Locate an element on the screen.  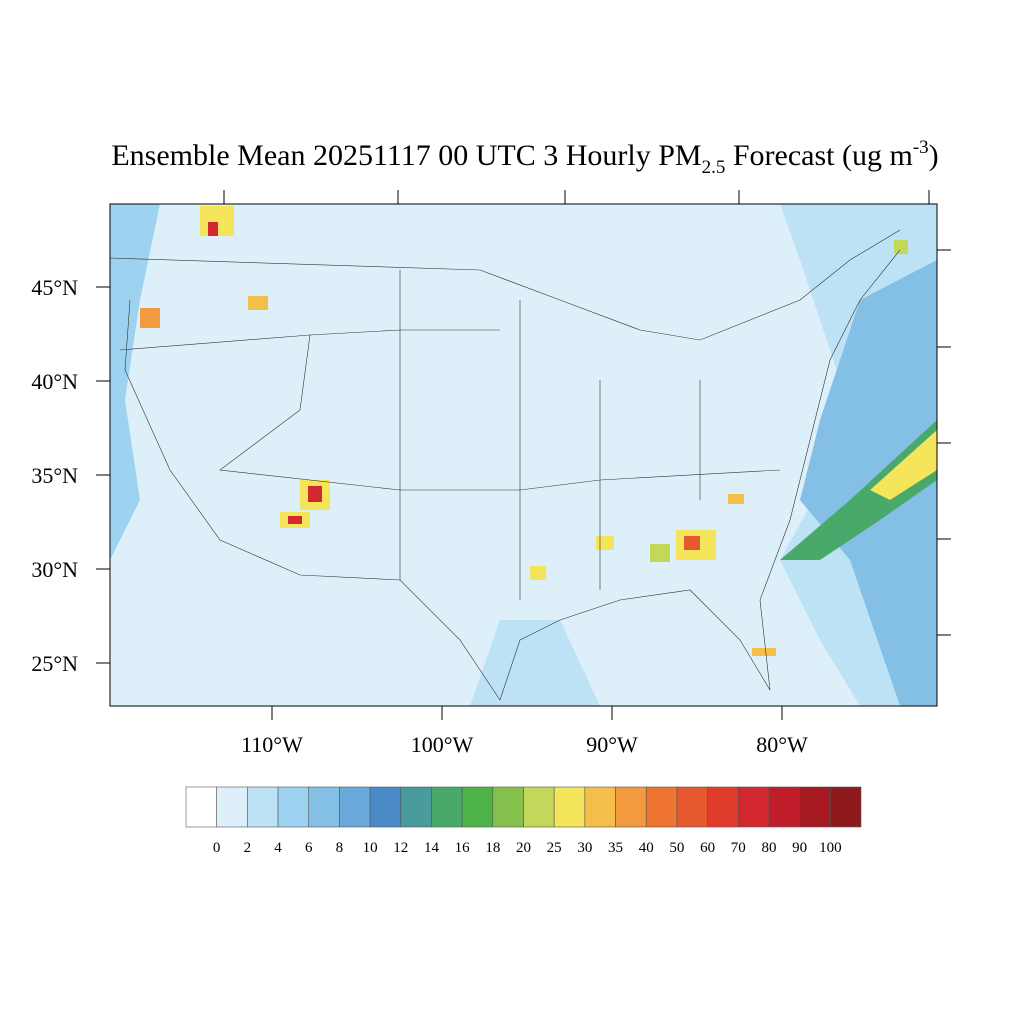
colorbar-label: 4 is located at coordinates (278, 848).